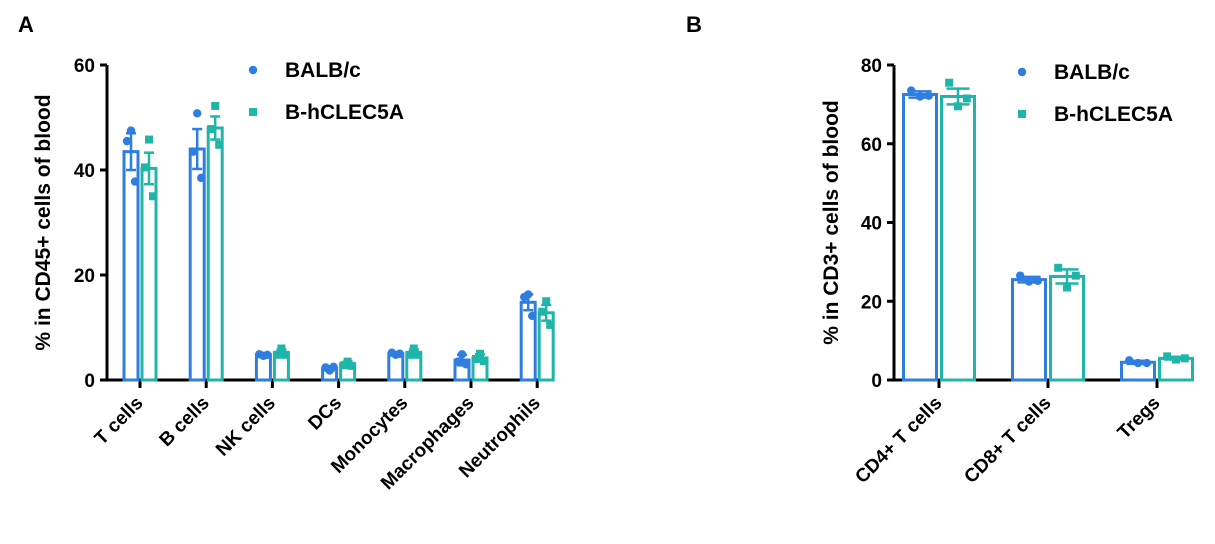 The image size is (1215, 544). I want to click on bar-balb-c-cd8-t-cells, so click(1029, 330).